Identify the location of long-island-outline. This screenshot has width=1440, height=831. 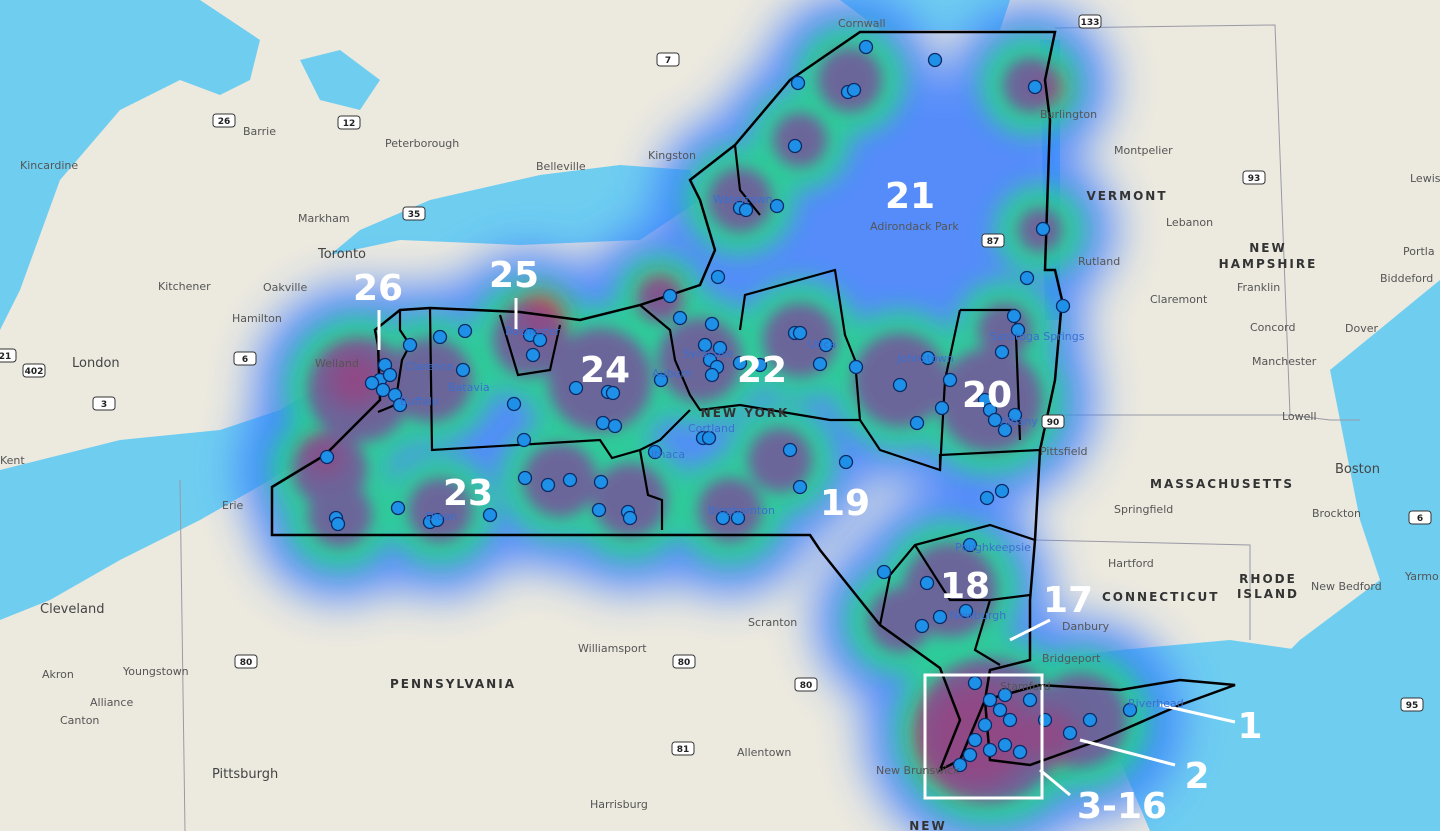
(1109, 722).